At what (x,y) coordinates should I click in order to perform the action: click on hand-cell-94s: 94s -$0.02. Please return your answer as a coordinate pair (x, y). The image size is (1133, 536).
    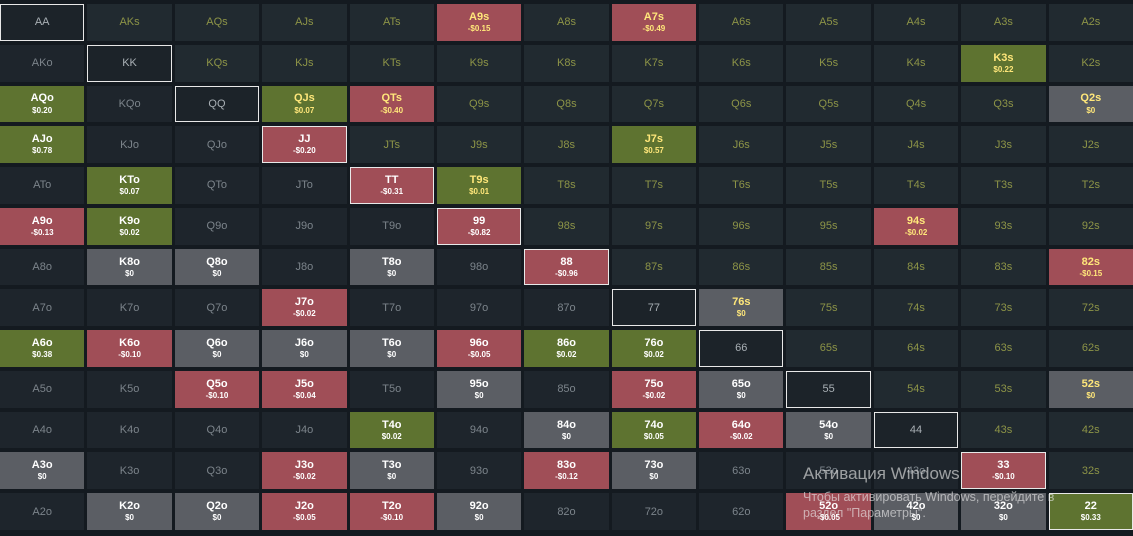
    Looking at the image, I should click on (916, 226).